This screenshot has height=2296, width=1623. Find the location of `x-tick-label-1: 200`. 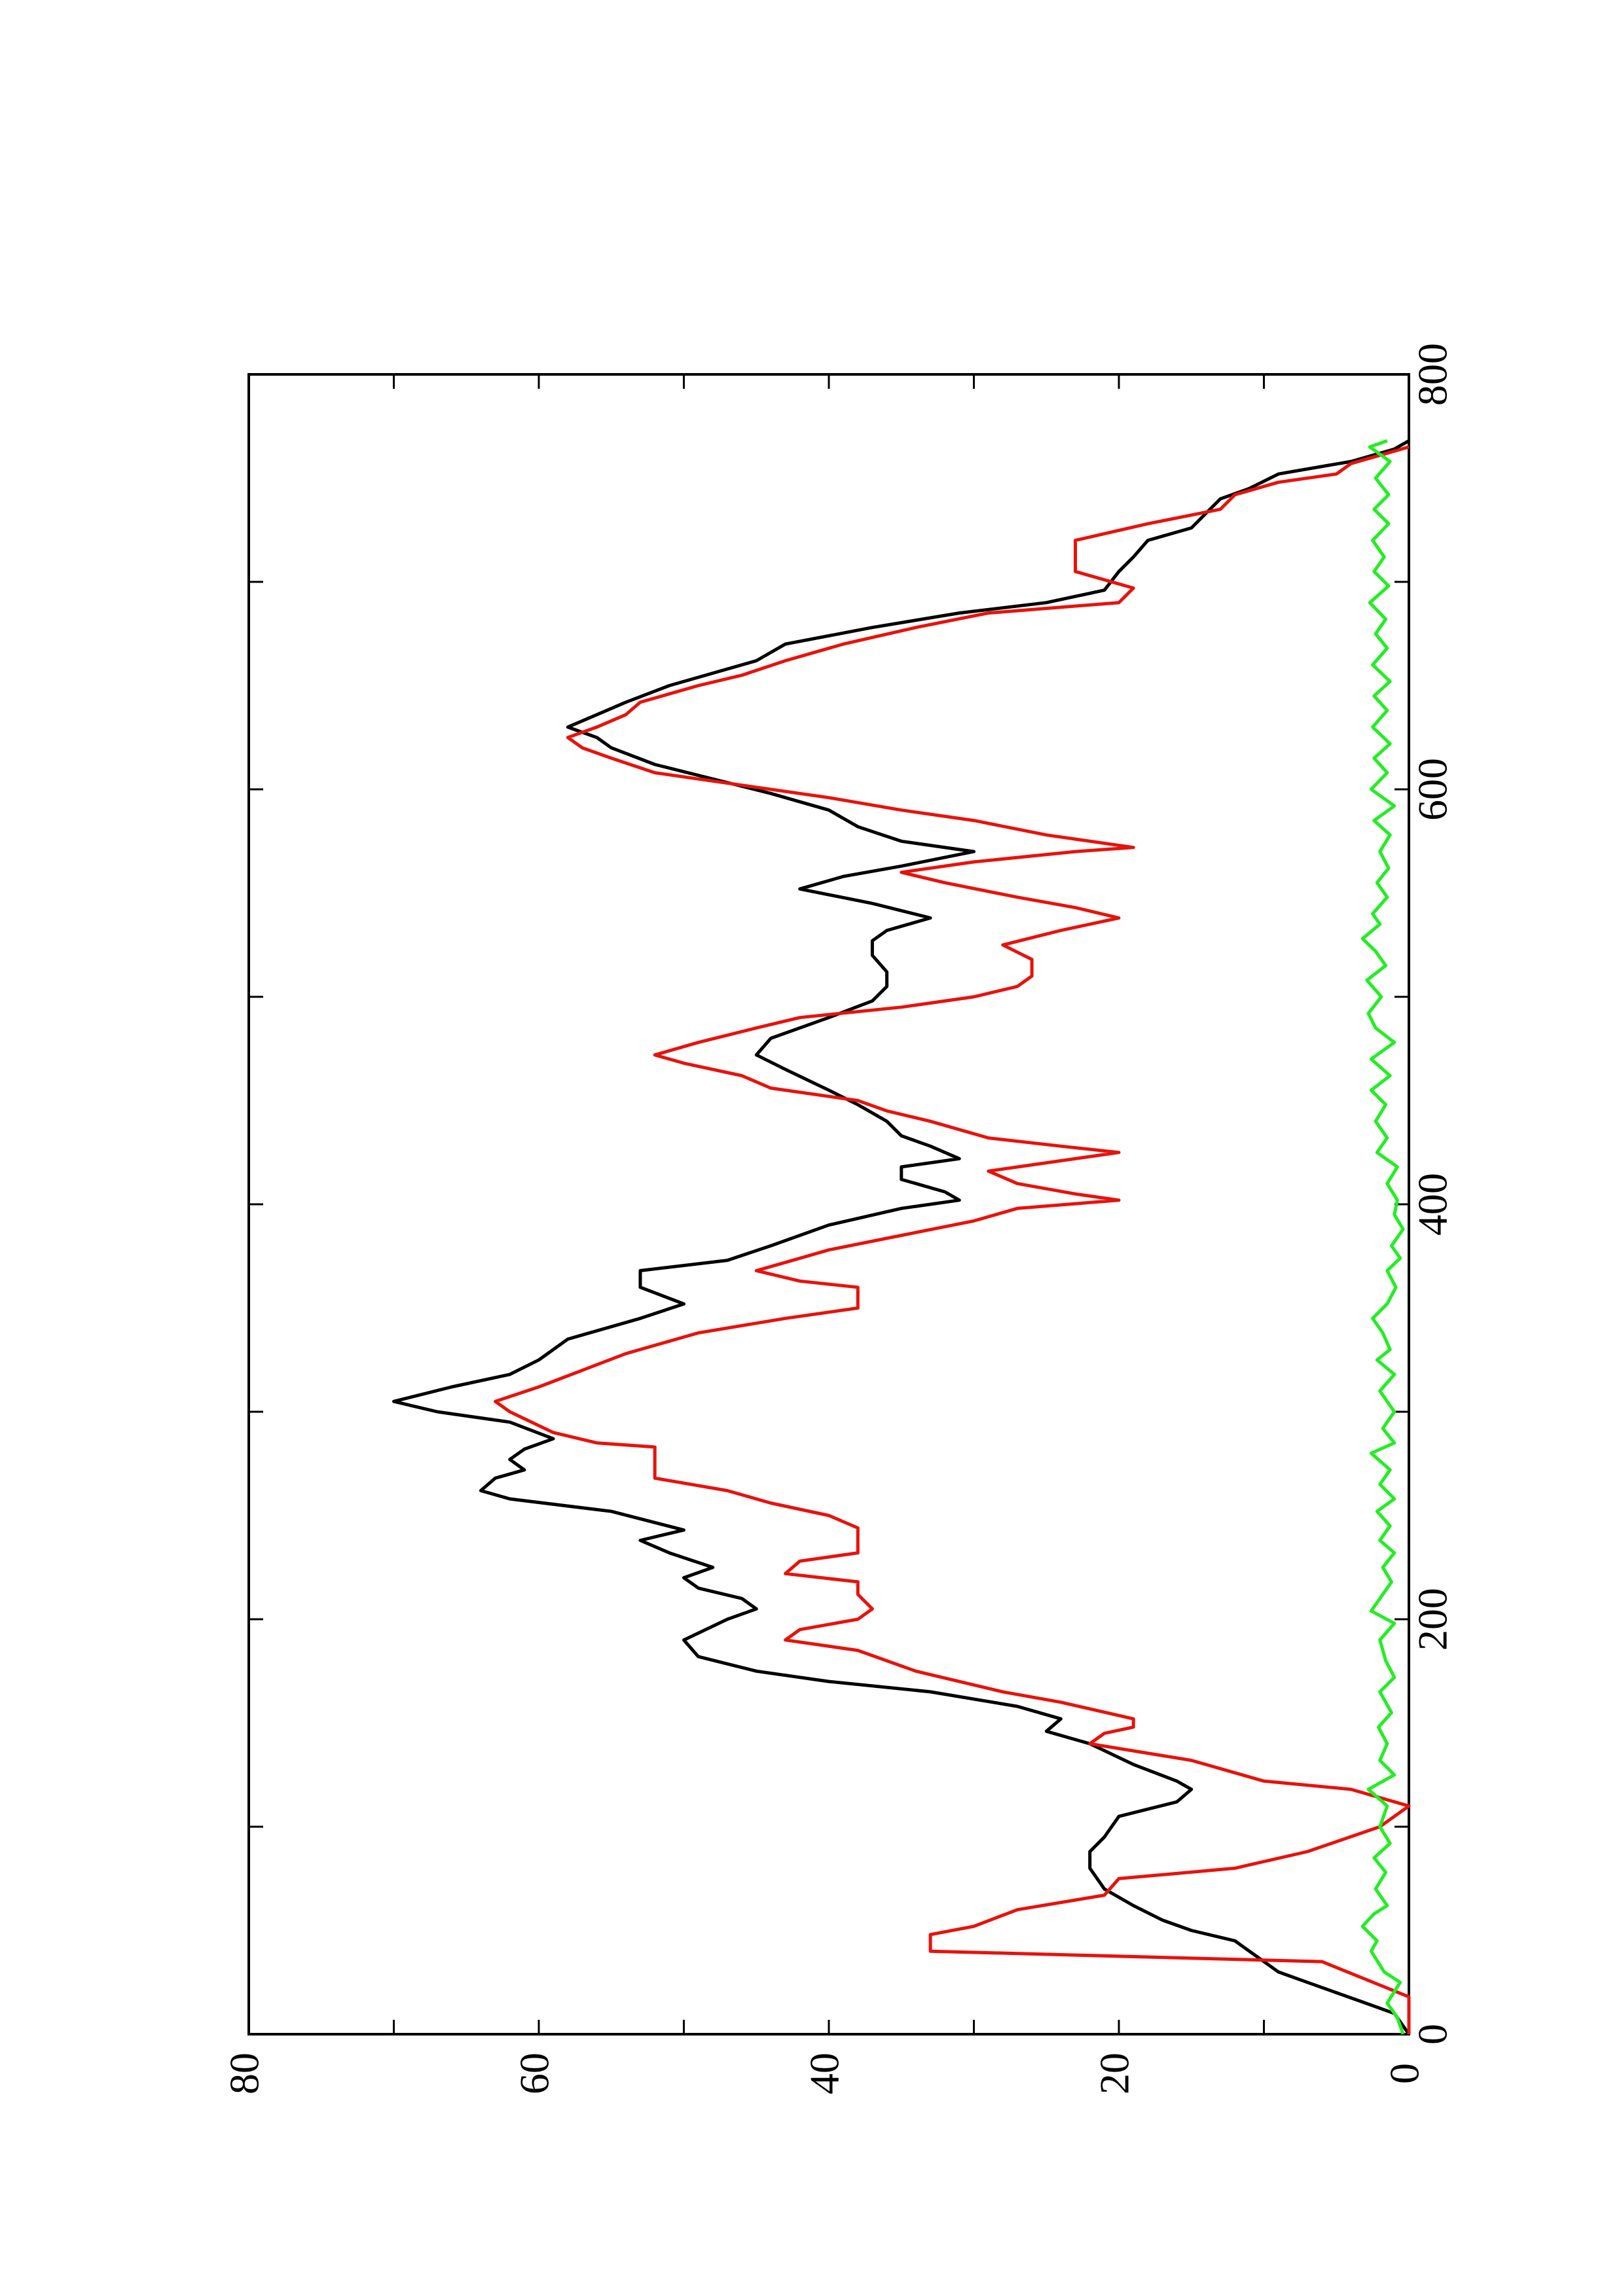

x-tick-label-1: 200 is located at coordinates (1433, 1620).